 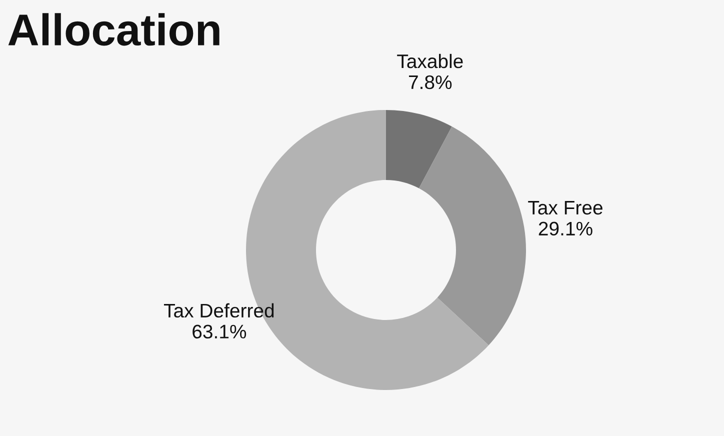 I want to click on slice-label: Tax Deferred, so click(x=219, y=310).